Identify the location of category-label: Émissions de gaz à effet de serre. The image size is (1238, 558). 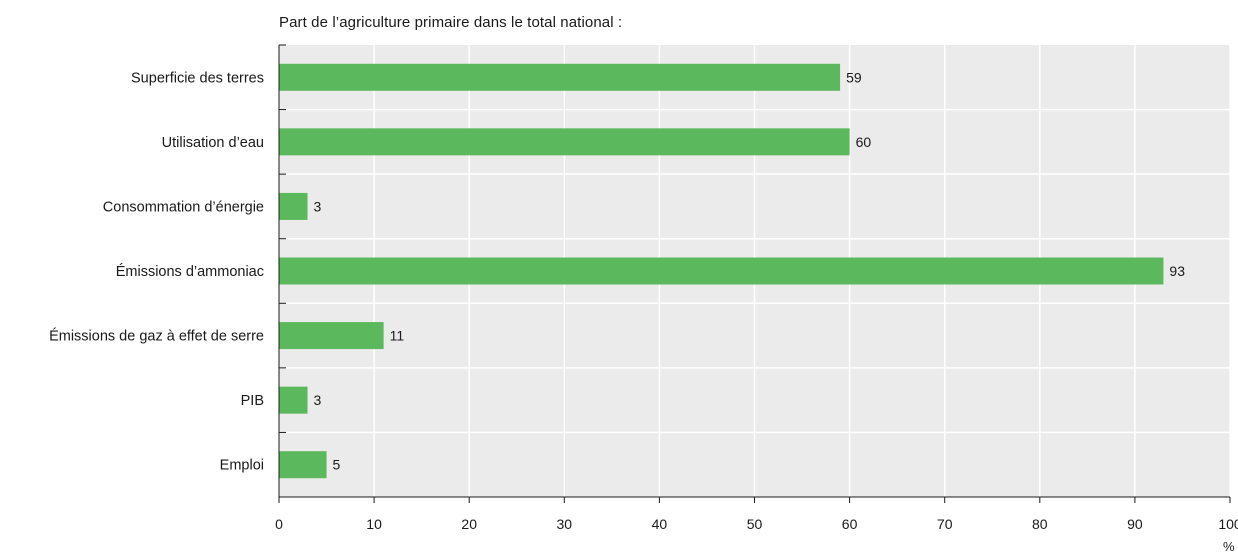
(156, 336).